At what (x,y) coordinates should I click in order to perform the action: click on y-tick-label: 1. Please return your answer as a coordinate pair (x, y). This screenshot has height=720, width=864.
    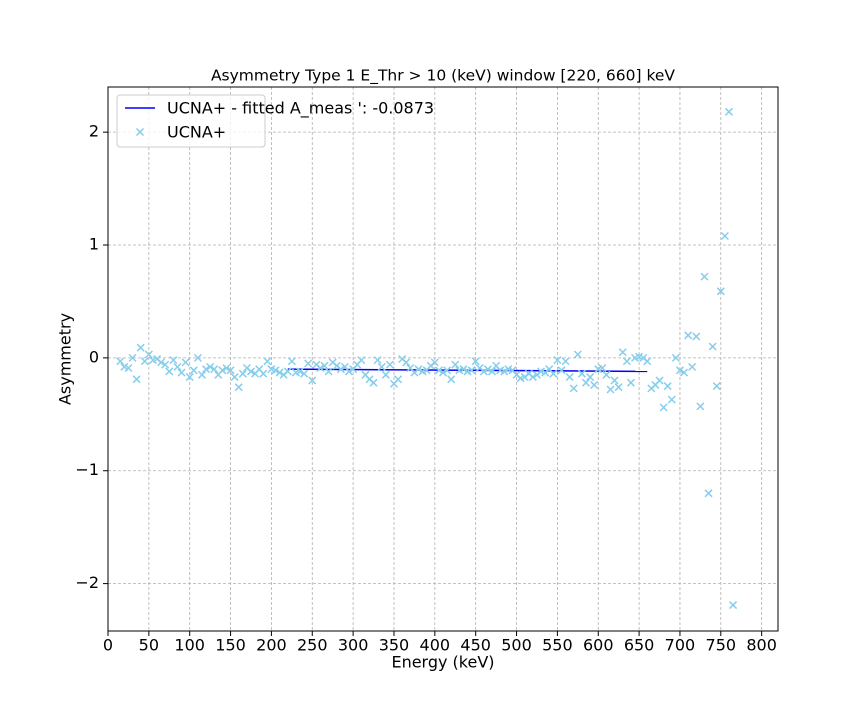
    Looking at the image, I should click on (94, 244).